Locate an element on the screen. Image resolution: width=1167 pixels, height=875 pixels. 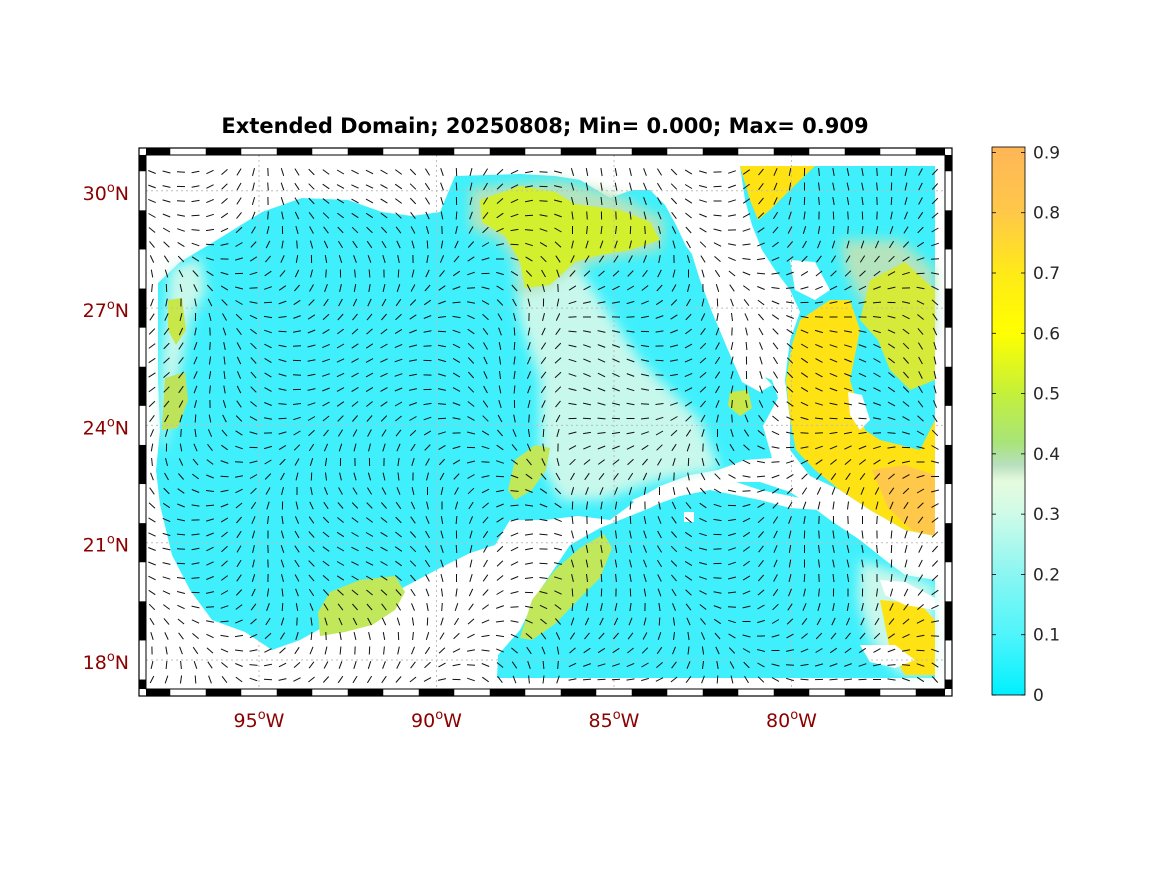
colorbar-tick-label: 0.4 is located at coordinates (1046, 455).